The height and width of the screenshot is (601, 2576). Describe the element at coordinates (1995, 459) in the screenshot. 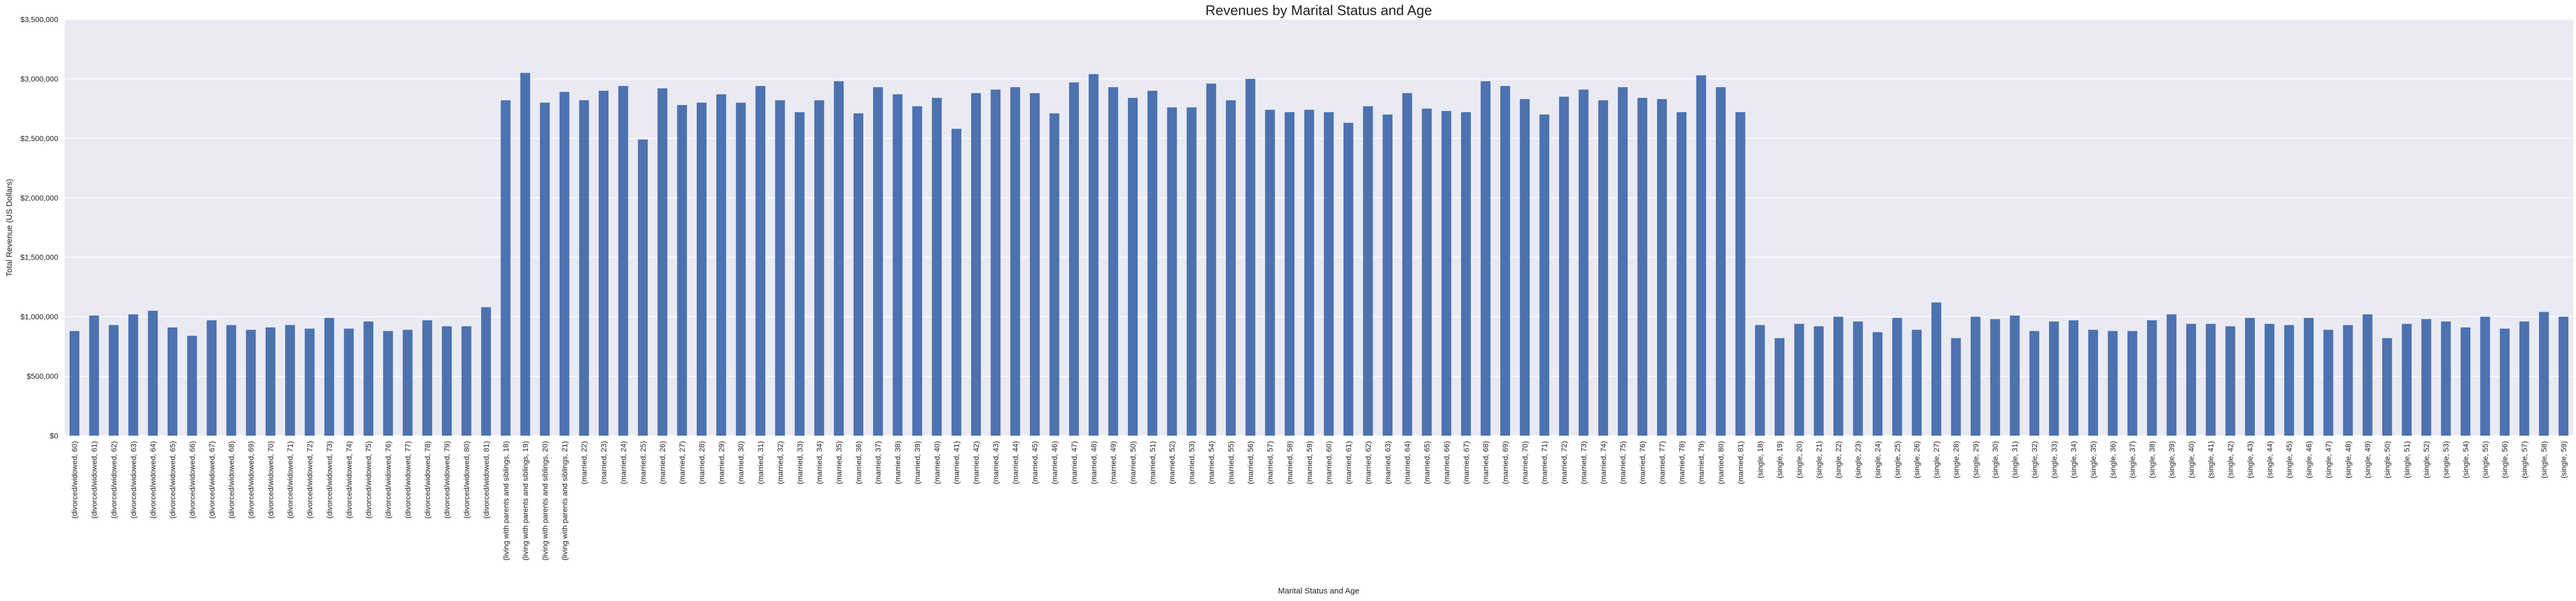

I see `x-tick-label: (single, 30)` at that location.